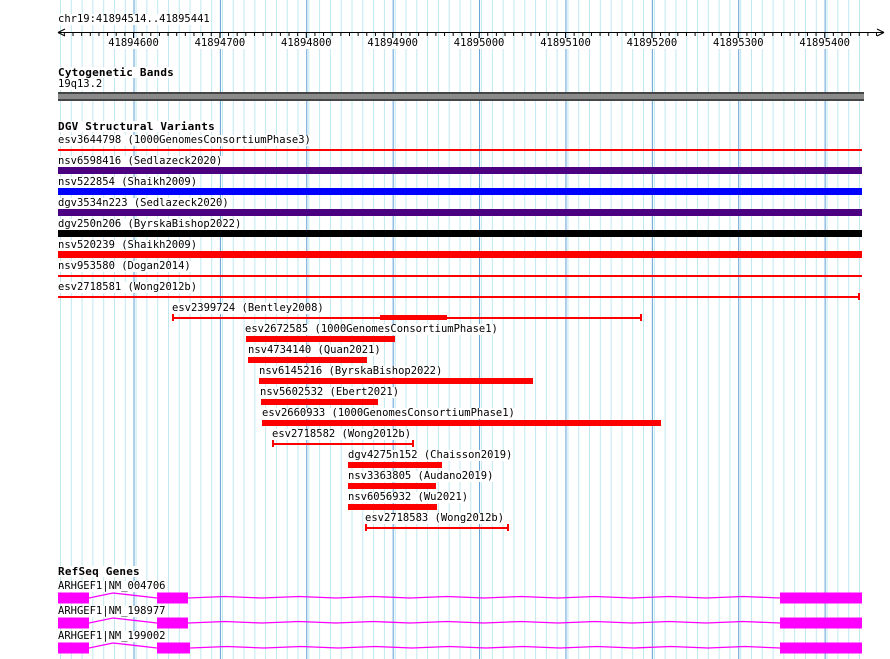  I want to click on ruler-tick-label: 41895400, so click(824, 43).